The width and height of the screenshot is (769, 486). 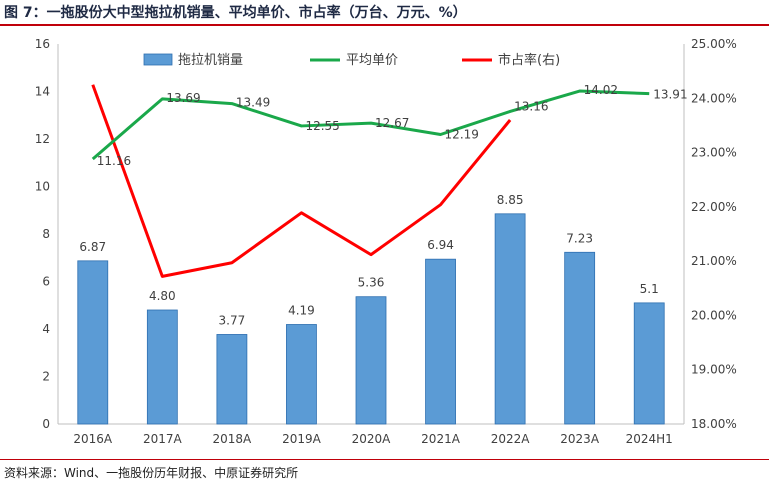 What do you see at coordinates (233, 439) in the screenshot?
I see `x-tick-label: 2018A` at bounding box center [233, 439].